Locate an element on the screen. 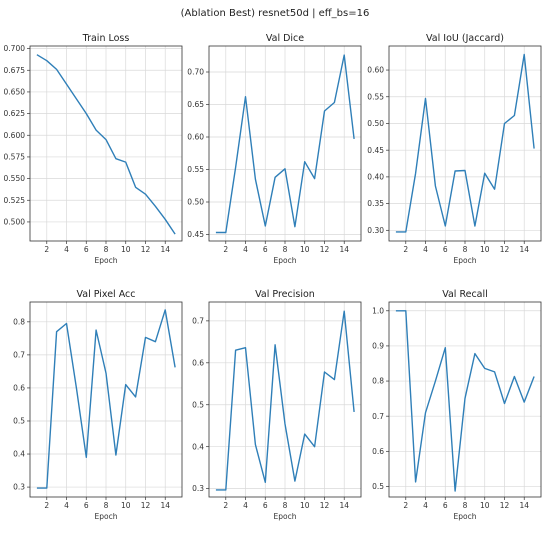 Image resolution: width=550 pixels, height=537 pixels. y-tick-label: 0.575 is located at coordinates (15, 157).